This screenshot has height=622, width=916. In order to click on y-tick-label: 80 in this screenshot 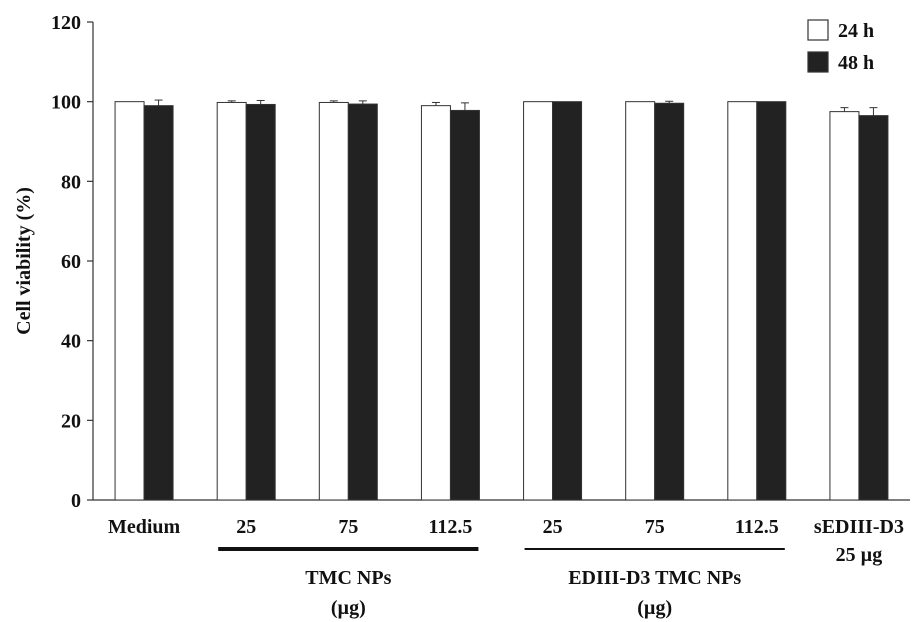, I will do `click(71, 182)`.